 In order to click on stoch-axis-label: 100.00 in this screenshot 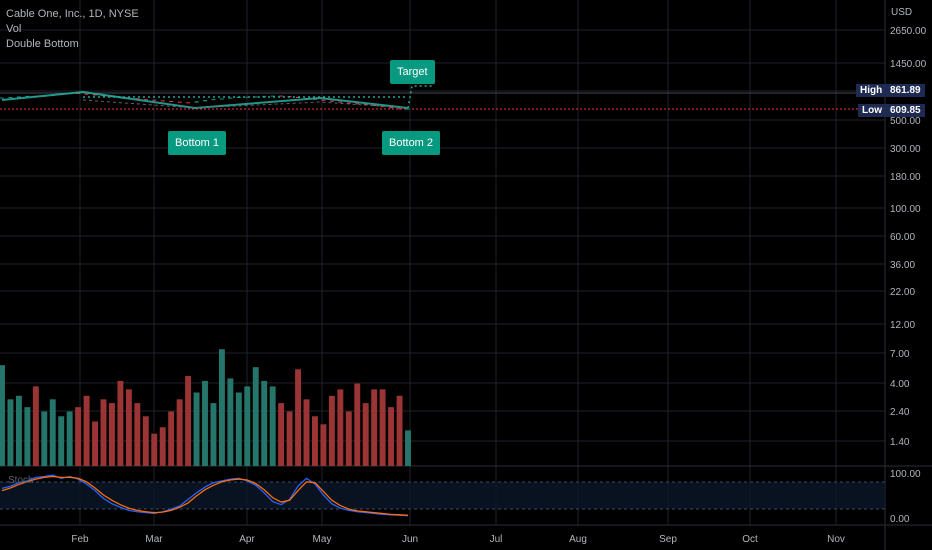, I will do `click(905, 474)`.